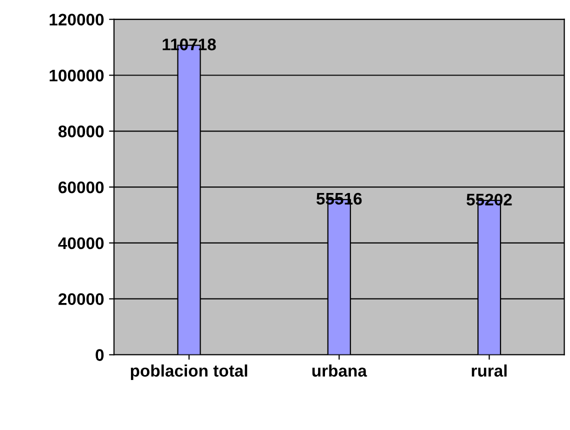 This screenshot has height=430, width=570. Describe the element at coordinates (189, 44) in the screenshot. I see `data-label: 110718` at that location.